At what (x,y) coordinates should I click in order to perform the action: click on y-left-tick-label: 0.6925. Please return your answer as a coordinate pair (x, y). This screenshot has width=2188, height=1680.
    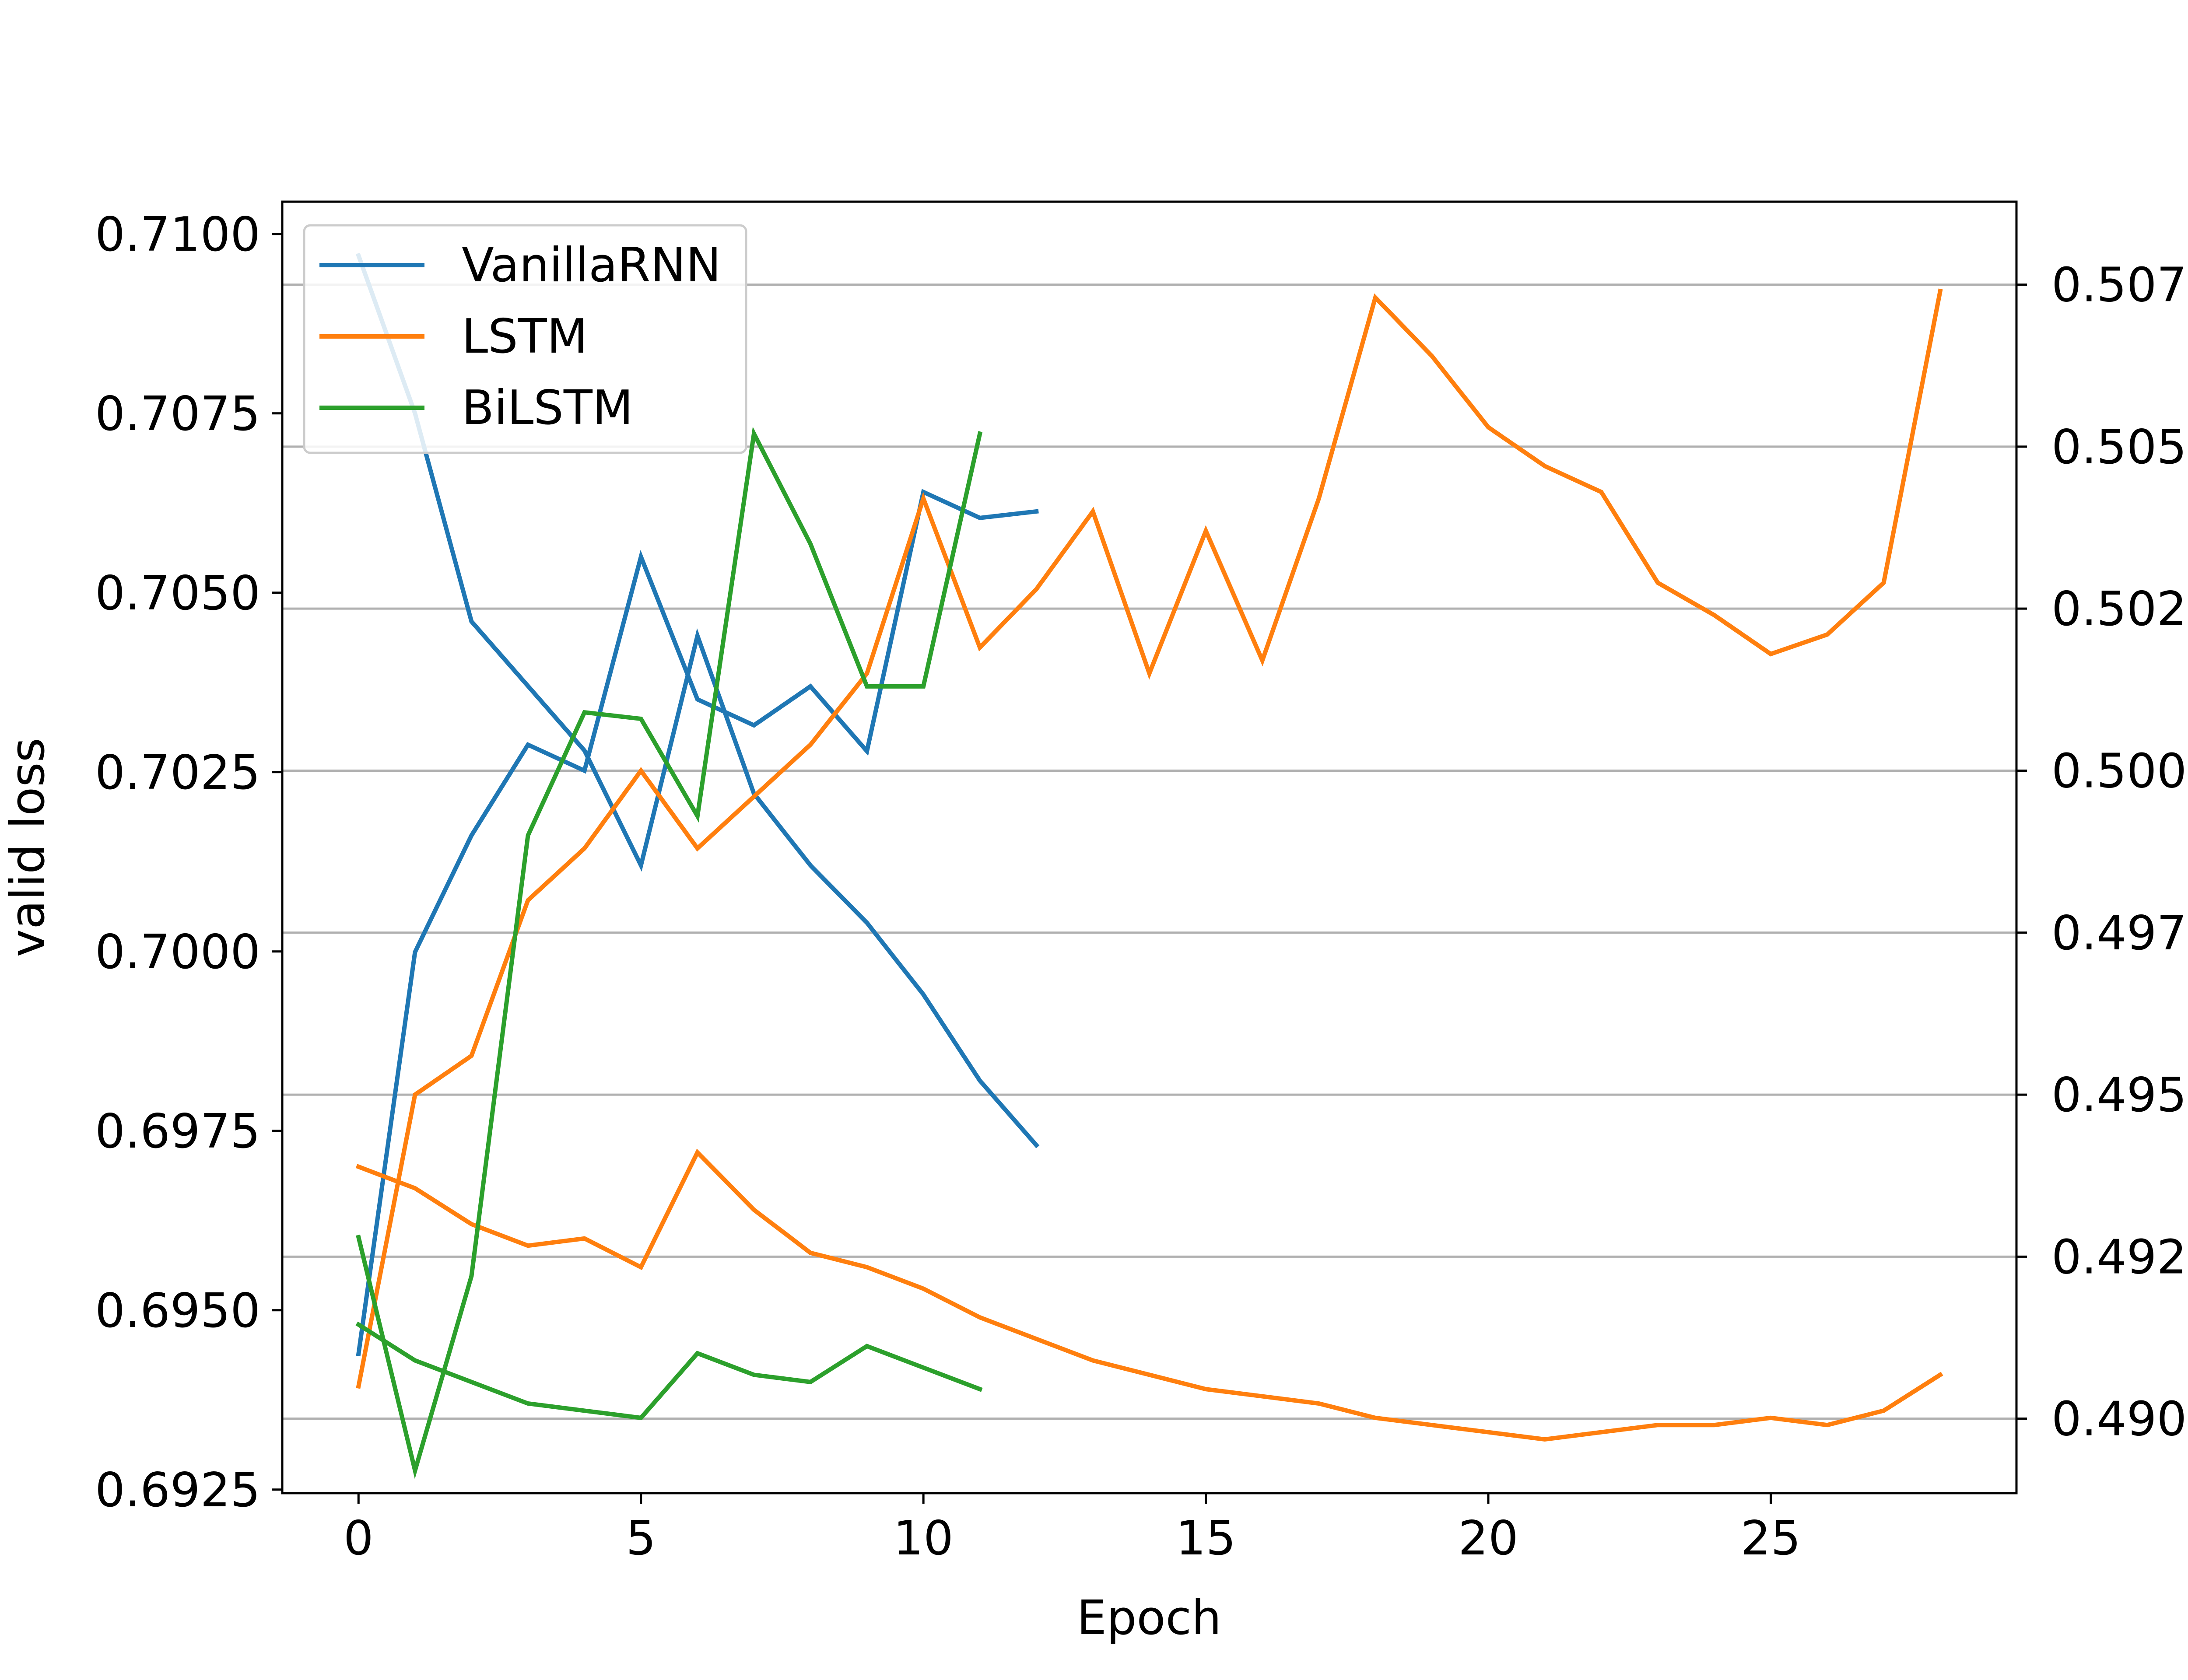
    Looking at the image, I should click on (177, 1490).